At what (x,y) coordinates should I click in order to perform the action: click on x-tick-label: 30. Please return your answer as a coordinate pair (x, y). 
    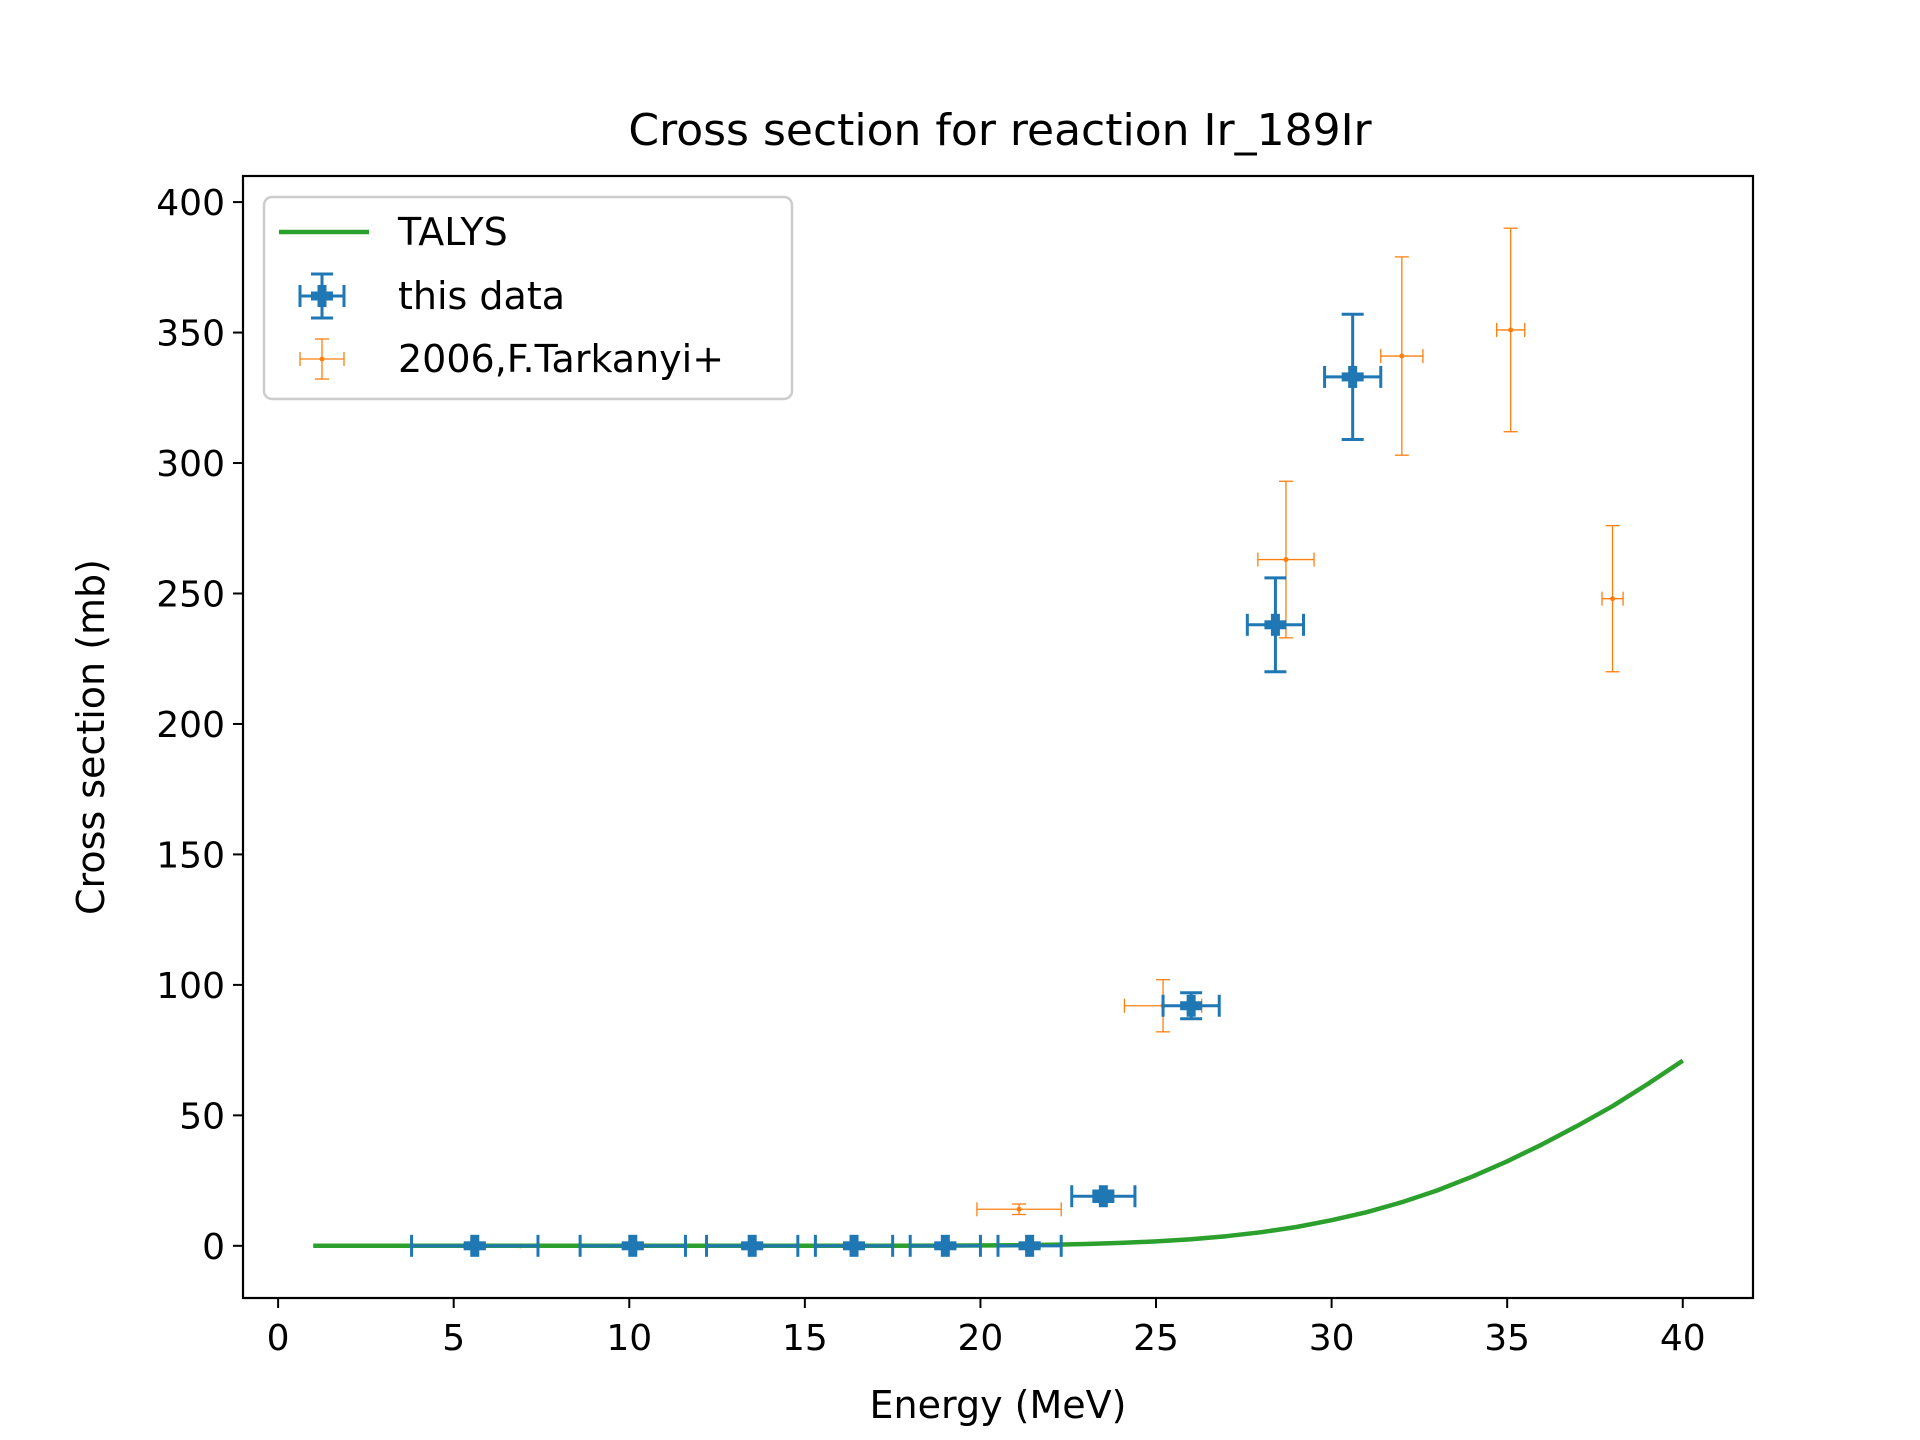
    Looking at the image, I should click on (1332, 1338).